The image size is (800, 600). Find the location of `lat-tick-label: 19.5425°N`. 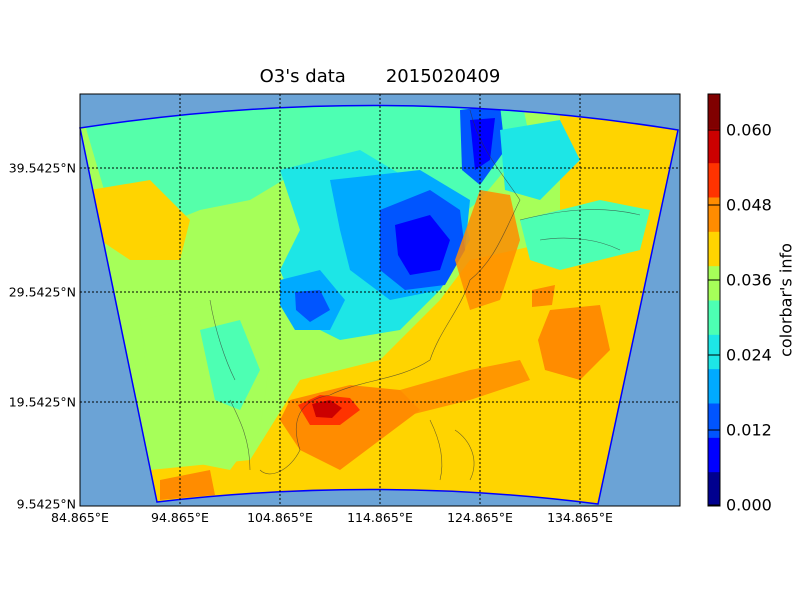

lat-tick-label: 19.5425°N is located at coordinates (42, 402).